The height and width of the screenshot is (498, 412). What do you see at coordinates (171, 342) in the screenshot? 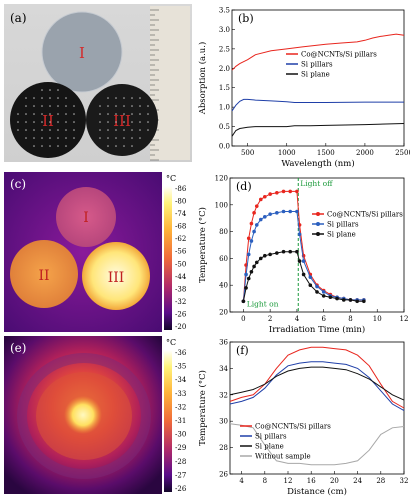
I see `colorbar-e-unit: °C` at bounding box center [171, 342].